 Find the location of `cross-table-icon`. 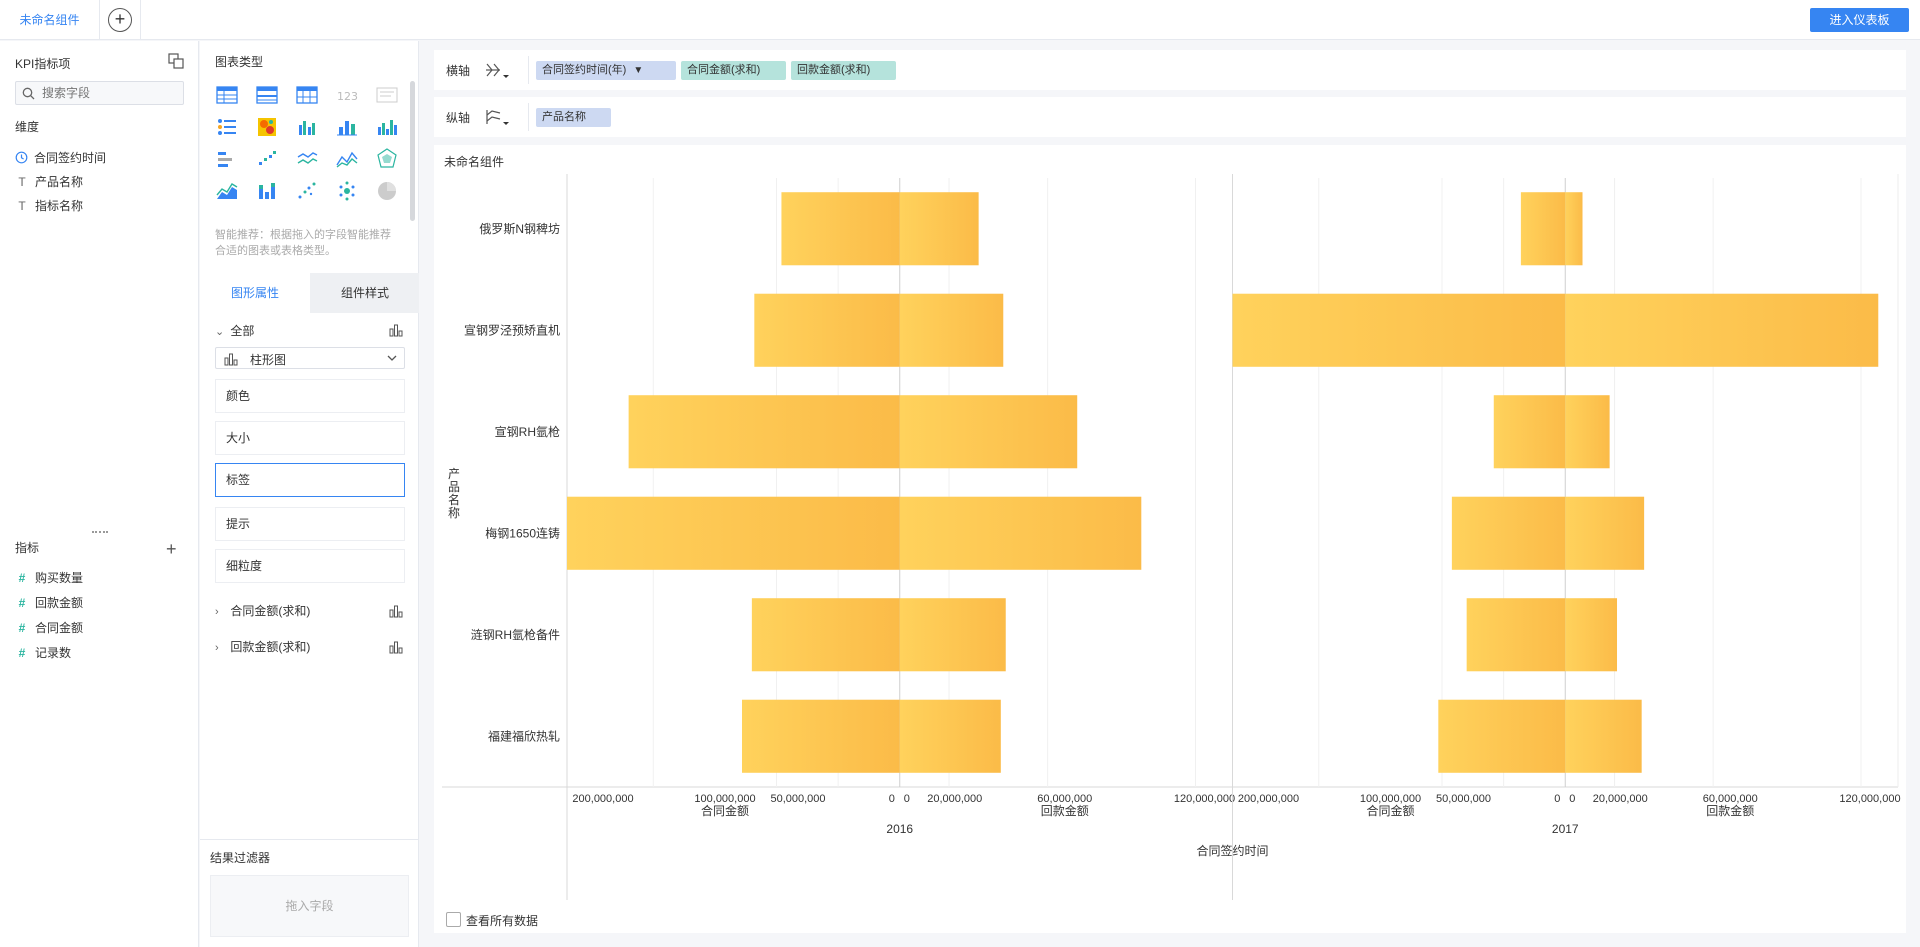

cross-table-icon is located at coordinates (307, 95).